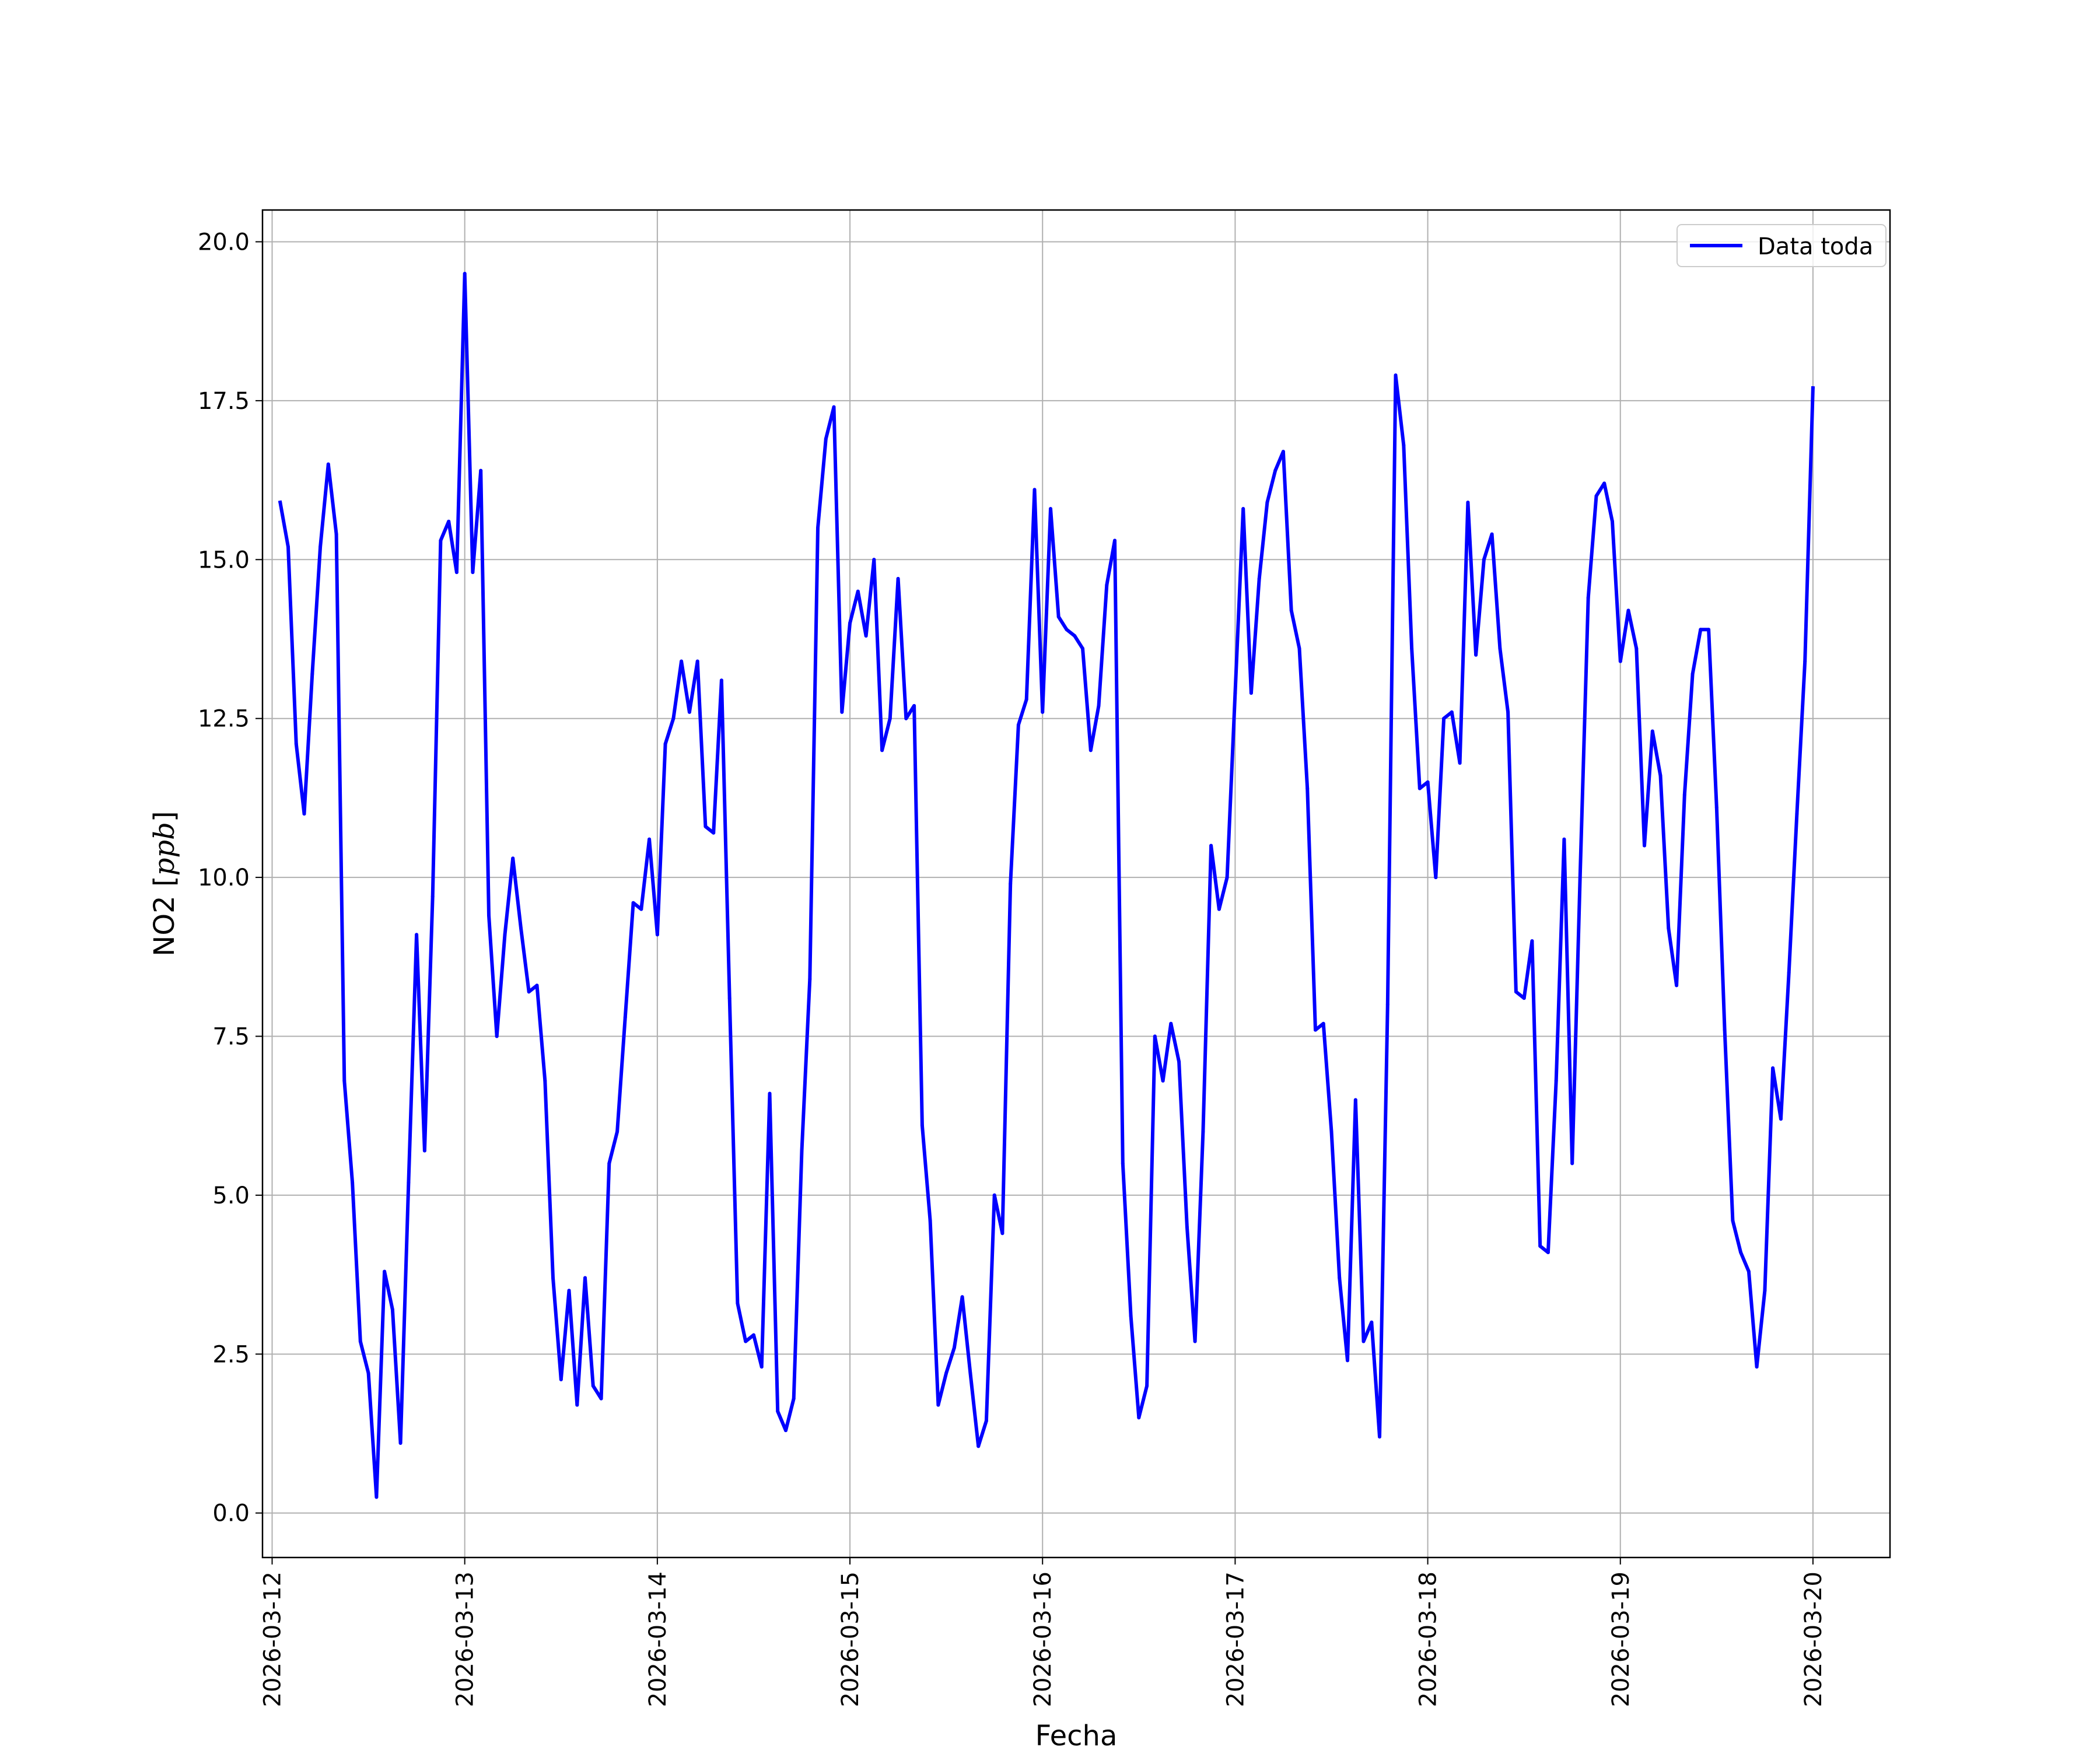  What do you see at coordinates (224, 401) in the screenshot?
I see `y-tick-label: 17.5` at bounding box center [224, 401].